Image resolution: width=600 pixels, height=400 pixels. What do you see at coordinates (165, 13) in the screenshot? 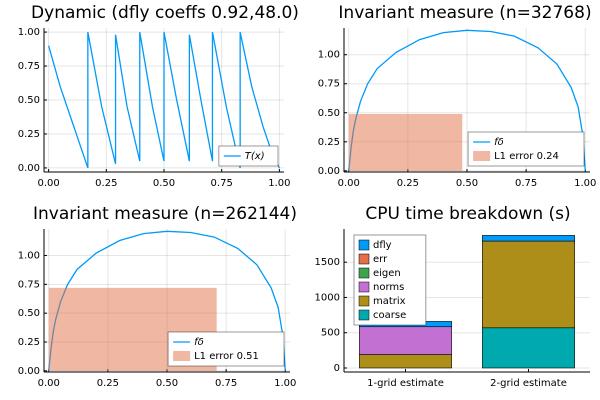
I see `chart-title: Dynamic (dfly coeffs 0.92,48.0)` at bounding box center [165, 13].